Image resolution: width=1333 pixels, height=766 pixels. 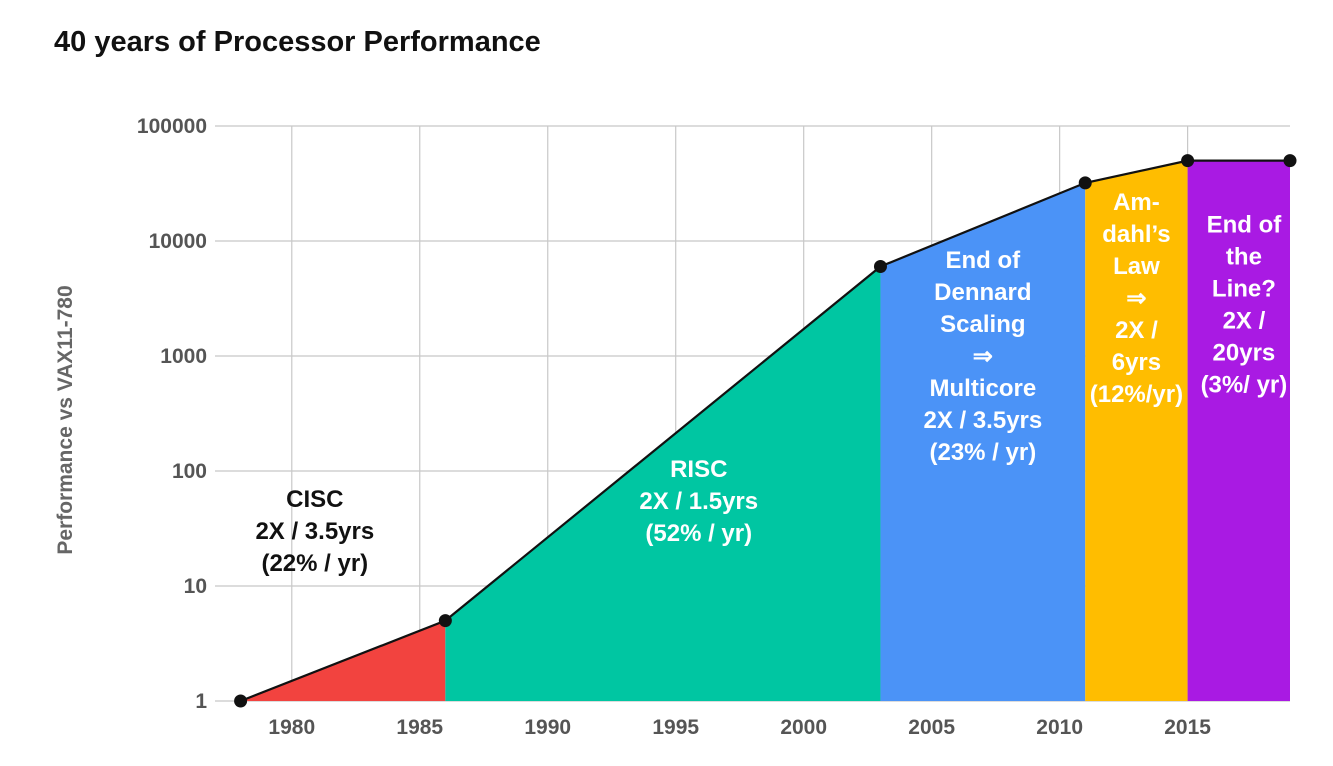 I want to click on x-tick-label: 1995, so click(x=675, y=727).